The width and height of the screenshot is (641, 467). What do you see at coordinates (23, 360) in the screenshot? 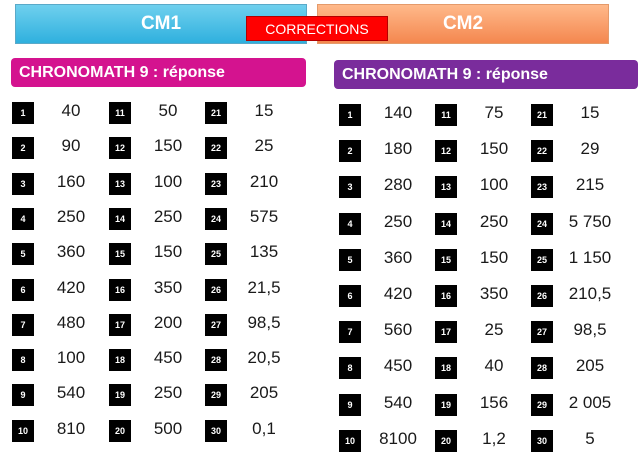
I see `question-number-badge: 8` at bounding box center [23, 360].